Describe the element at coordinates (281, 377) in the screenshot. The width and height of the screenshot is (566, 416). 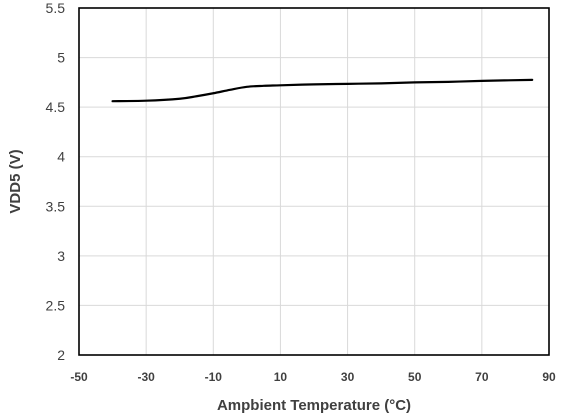
I see `x-tick-label: 10` at that location.